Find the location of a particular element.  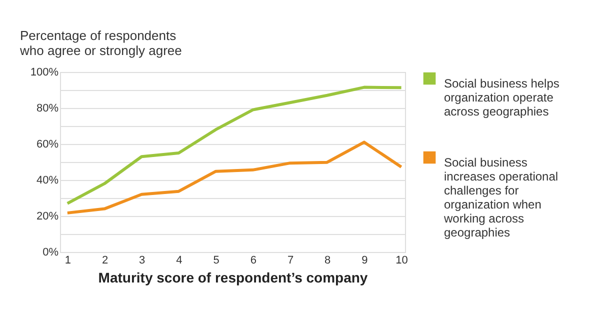

y-axis-title: Percentage of respondents who agree or strongly agree is located at coordinates (100, 43).